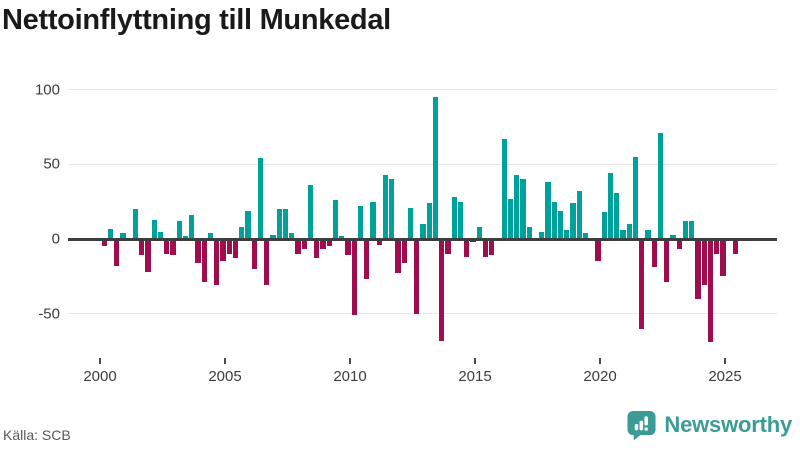 This screenshot has height=450, width=800. What do you see at coordinates (160, 235) in the screenshot?
I see `bar-2002Q2` at bounding box center [160, 235].